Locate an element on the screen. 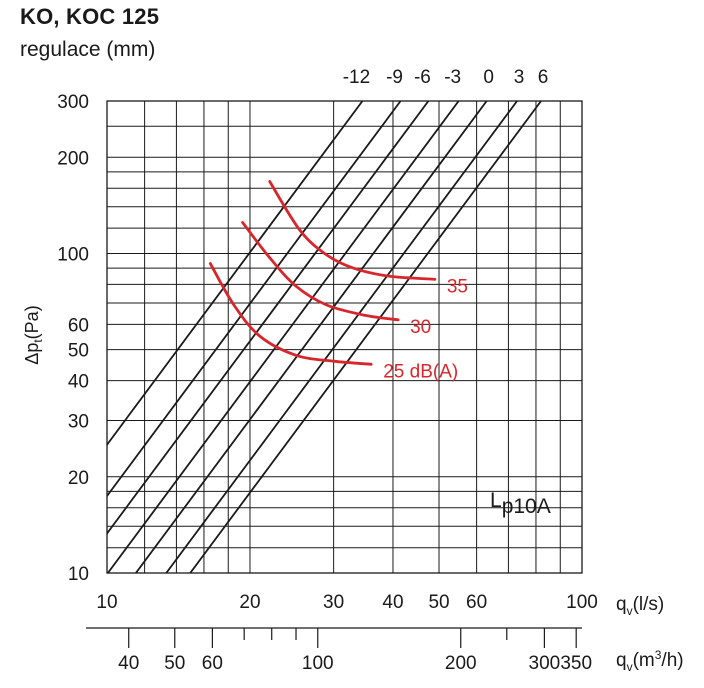 The height and width of the screenshot is (688, 704). x2-axis-title: qv(m3/h) is located at coordinates (650, 661).